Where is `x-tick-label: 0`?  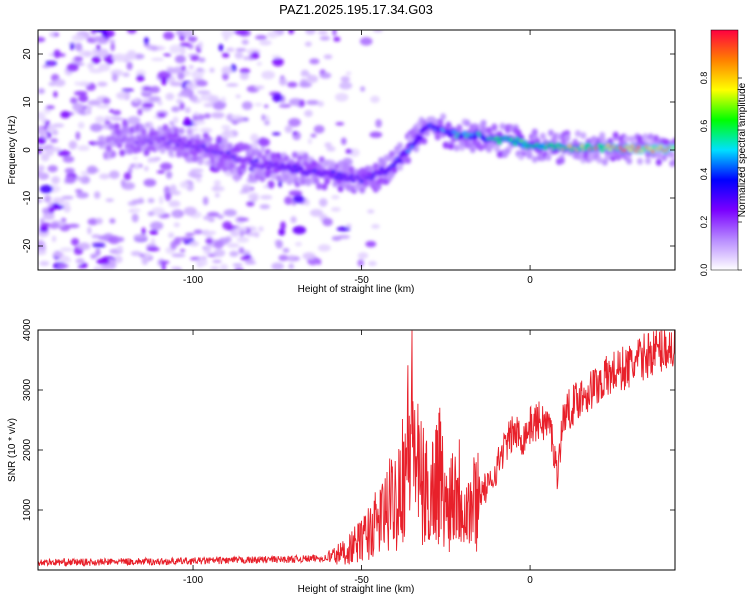
x-tick-label: 0 is located at coordinates (530, 280).